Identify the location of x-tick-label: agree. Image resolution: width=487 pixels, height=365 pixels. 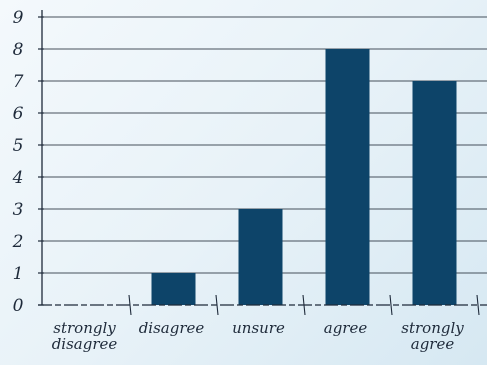
(346, 328).